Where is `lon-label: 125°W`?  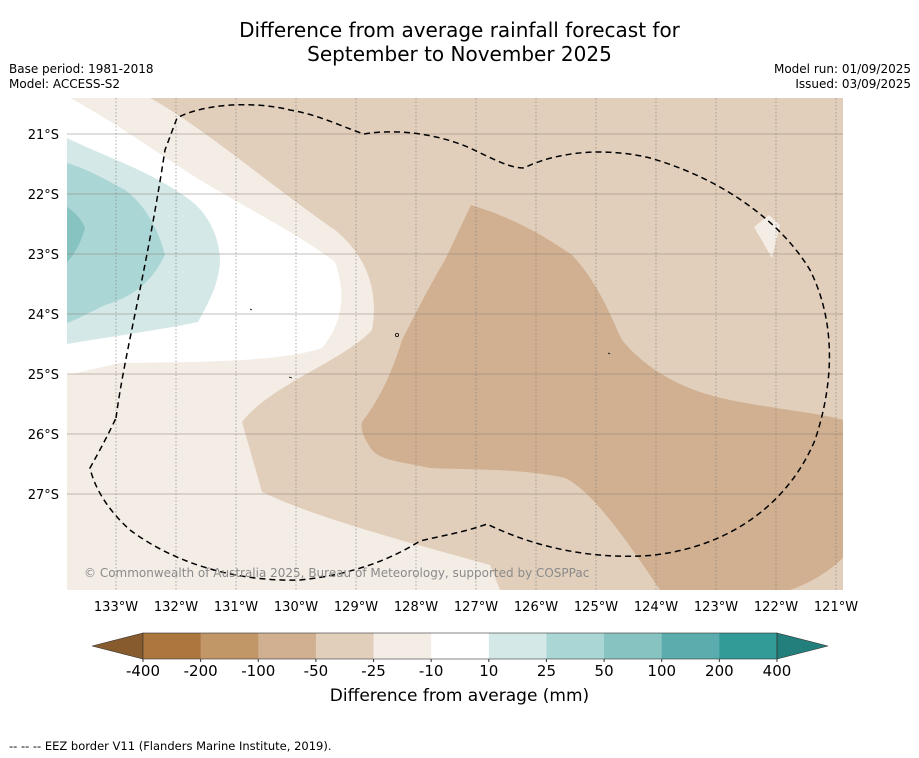 lon-label: 125°W is located at coordinates (596, 607).